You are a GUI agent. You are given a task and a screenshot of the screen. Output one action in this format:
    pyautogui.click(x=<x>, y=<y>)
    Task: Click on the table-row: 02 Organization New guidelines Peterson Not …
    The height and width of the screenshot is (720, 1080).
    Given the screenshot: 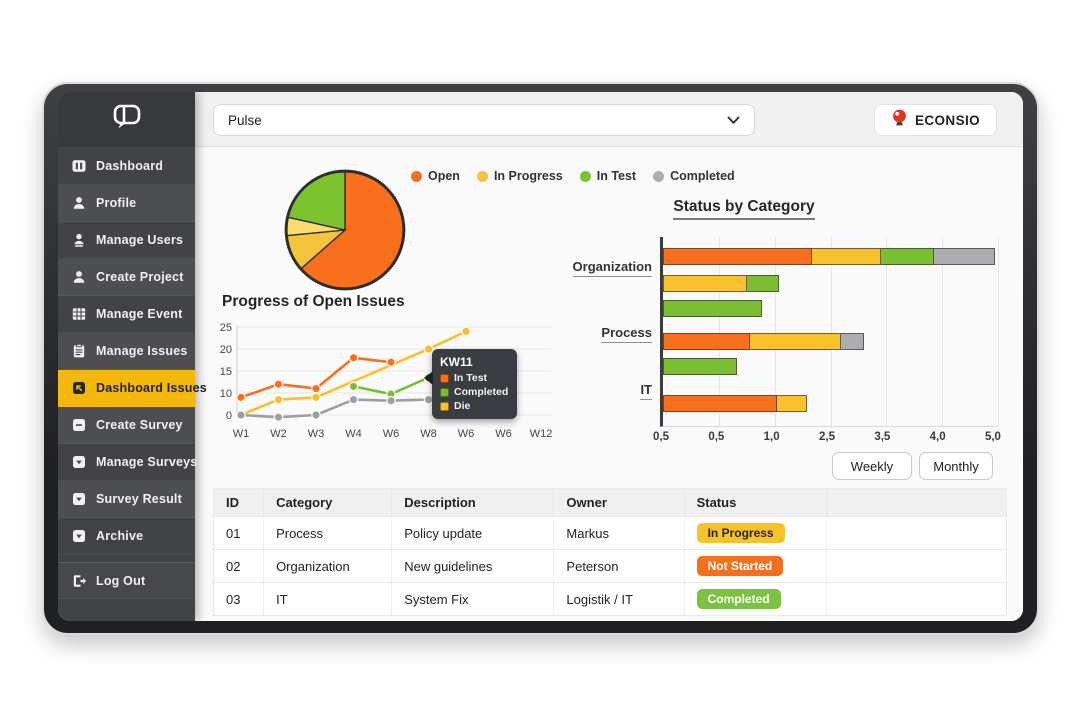 What is the action you would take?
    pyautogui.click(x=610, y=566)
    